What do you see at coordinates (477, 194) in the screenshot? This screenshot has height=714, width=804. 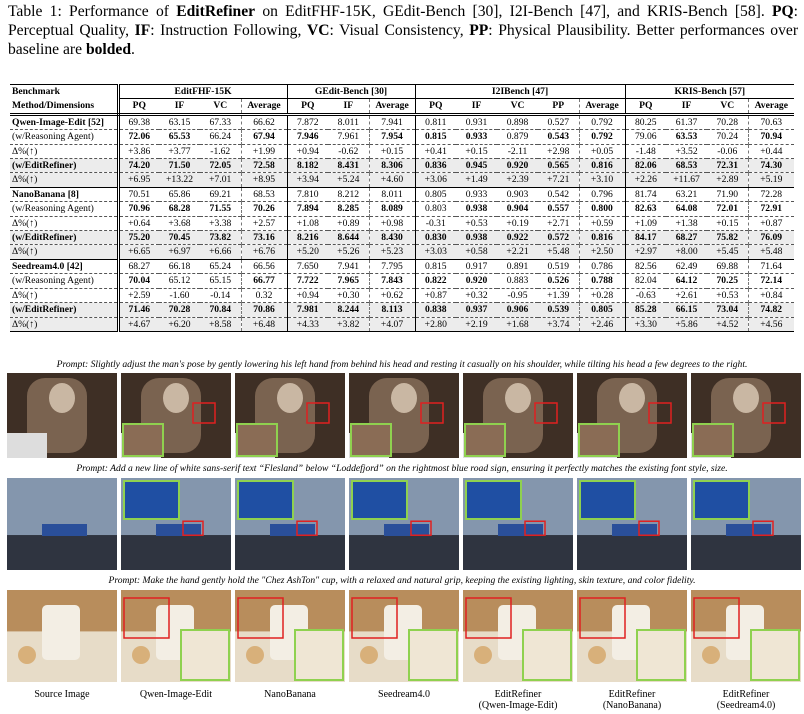 I see `table-cell: 0.933` at bounding box center [477, 194].